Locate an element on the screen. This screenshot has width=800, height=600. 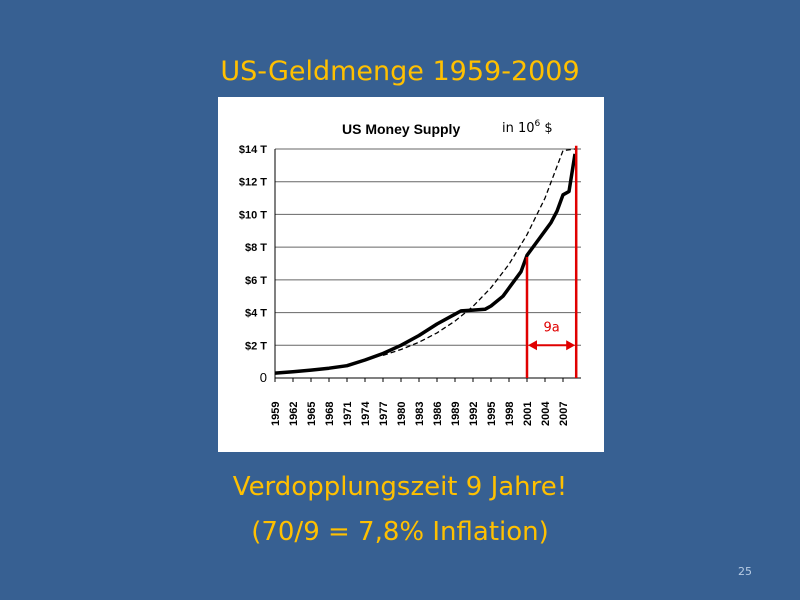
x-tick-label: 1977 is located at coordinates (384, 414).